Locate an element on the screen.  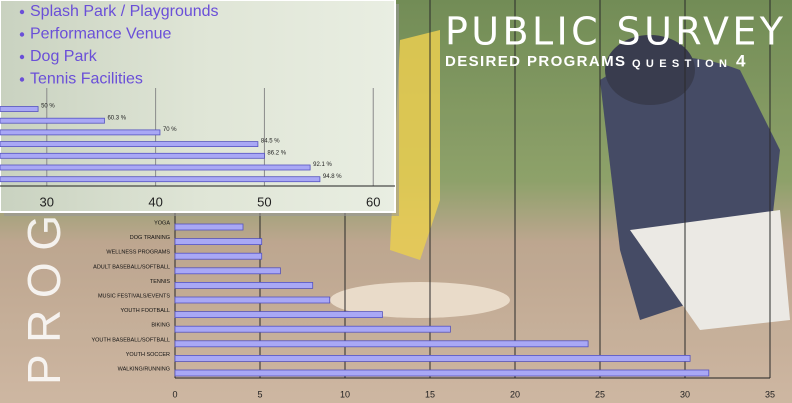
bar-label: 60.3 % is located at coordinates (116, 118).